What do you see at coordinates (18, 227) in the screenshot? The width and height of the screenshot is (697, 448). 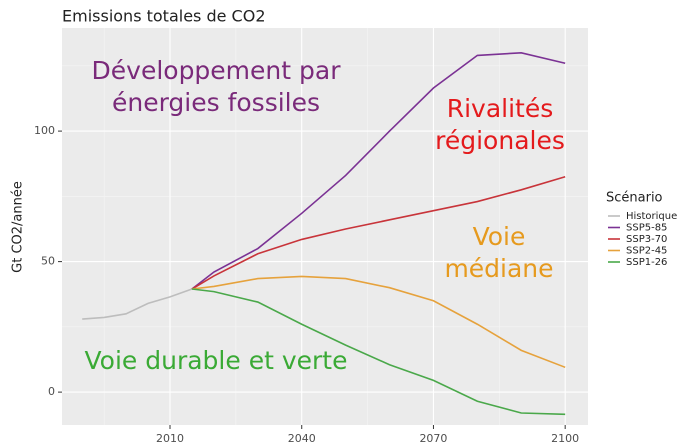 I see `y-axis-label: Gt CO2/année` at bounding box center [18, 227].